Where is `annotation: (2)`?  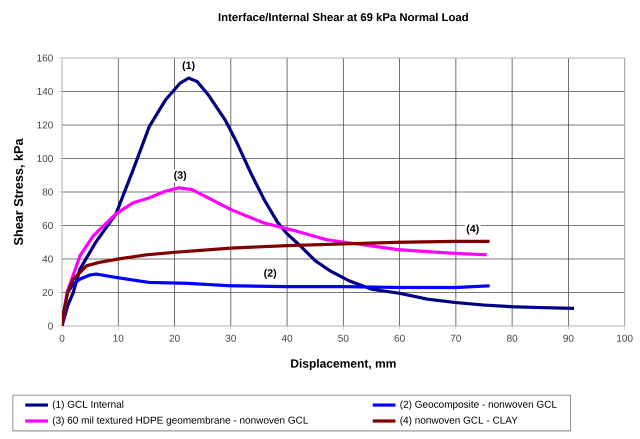
annotation: (2) is located at coordinates (270, 273).